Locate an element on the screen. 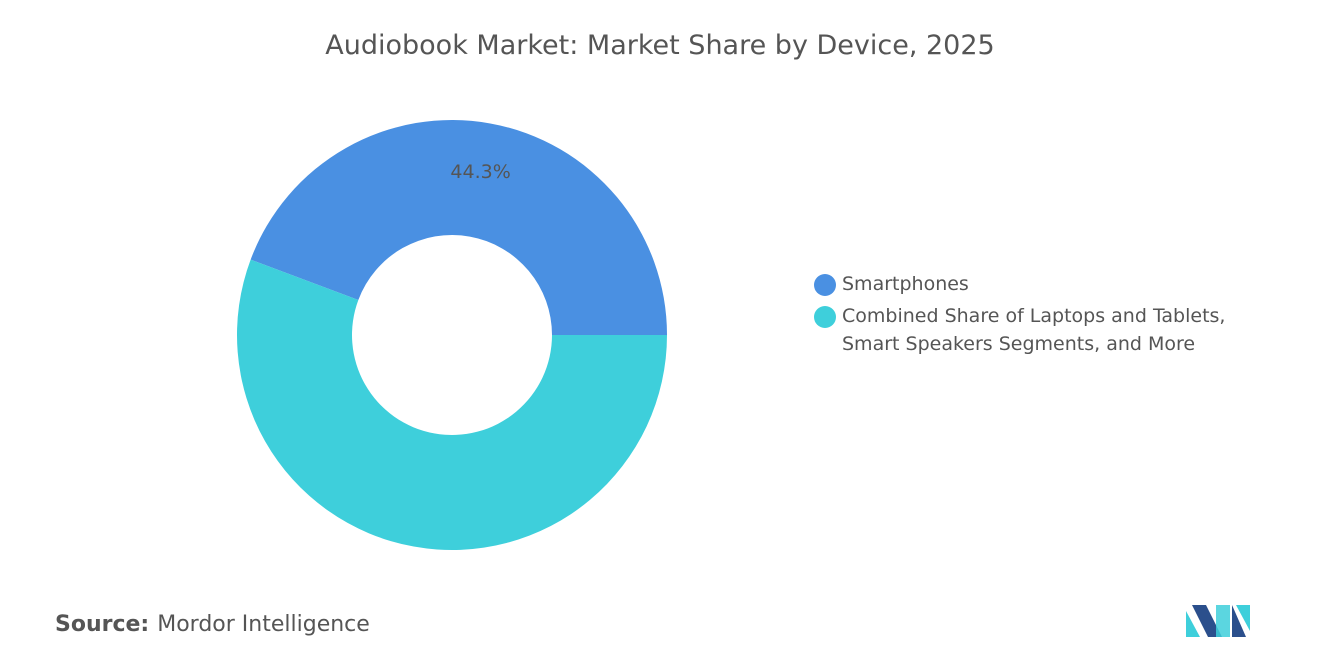  source-text: Mordor Intelligence is located at coordinates (263, 624).